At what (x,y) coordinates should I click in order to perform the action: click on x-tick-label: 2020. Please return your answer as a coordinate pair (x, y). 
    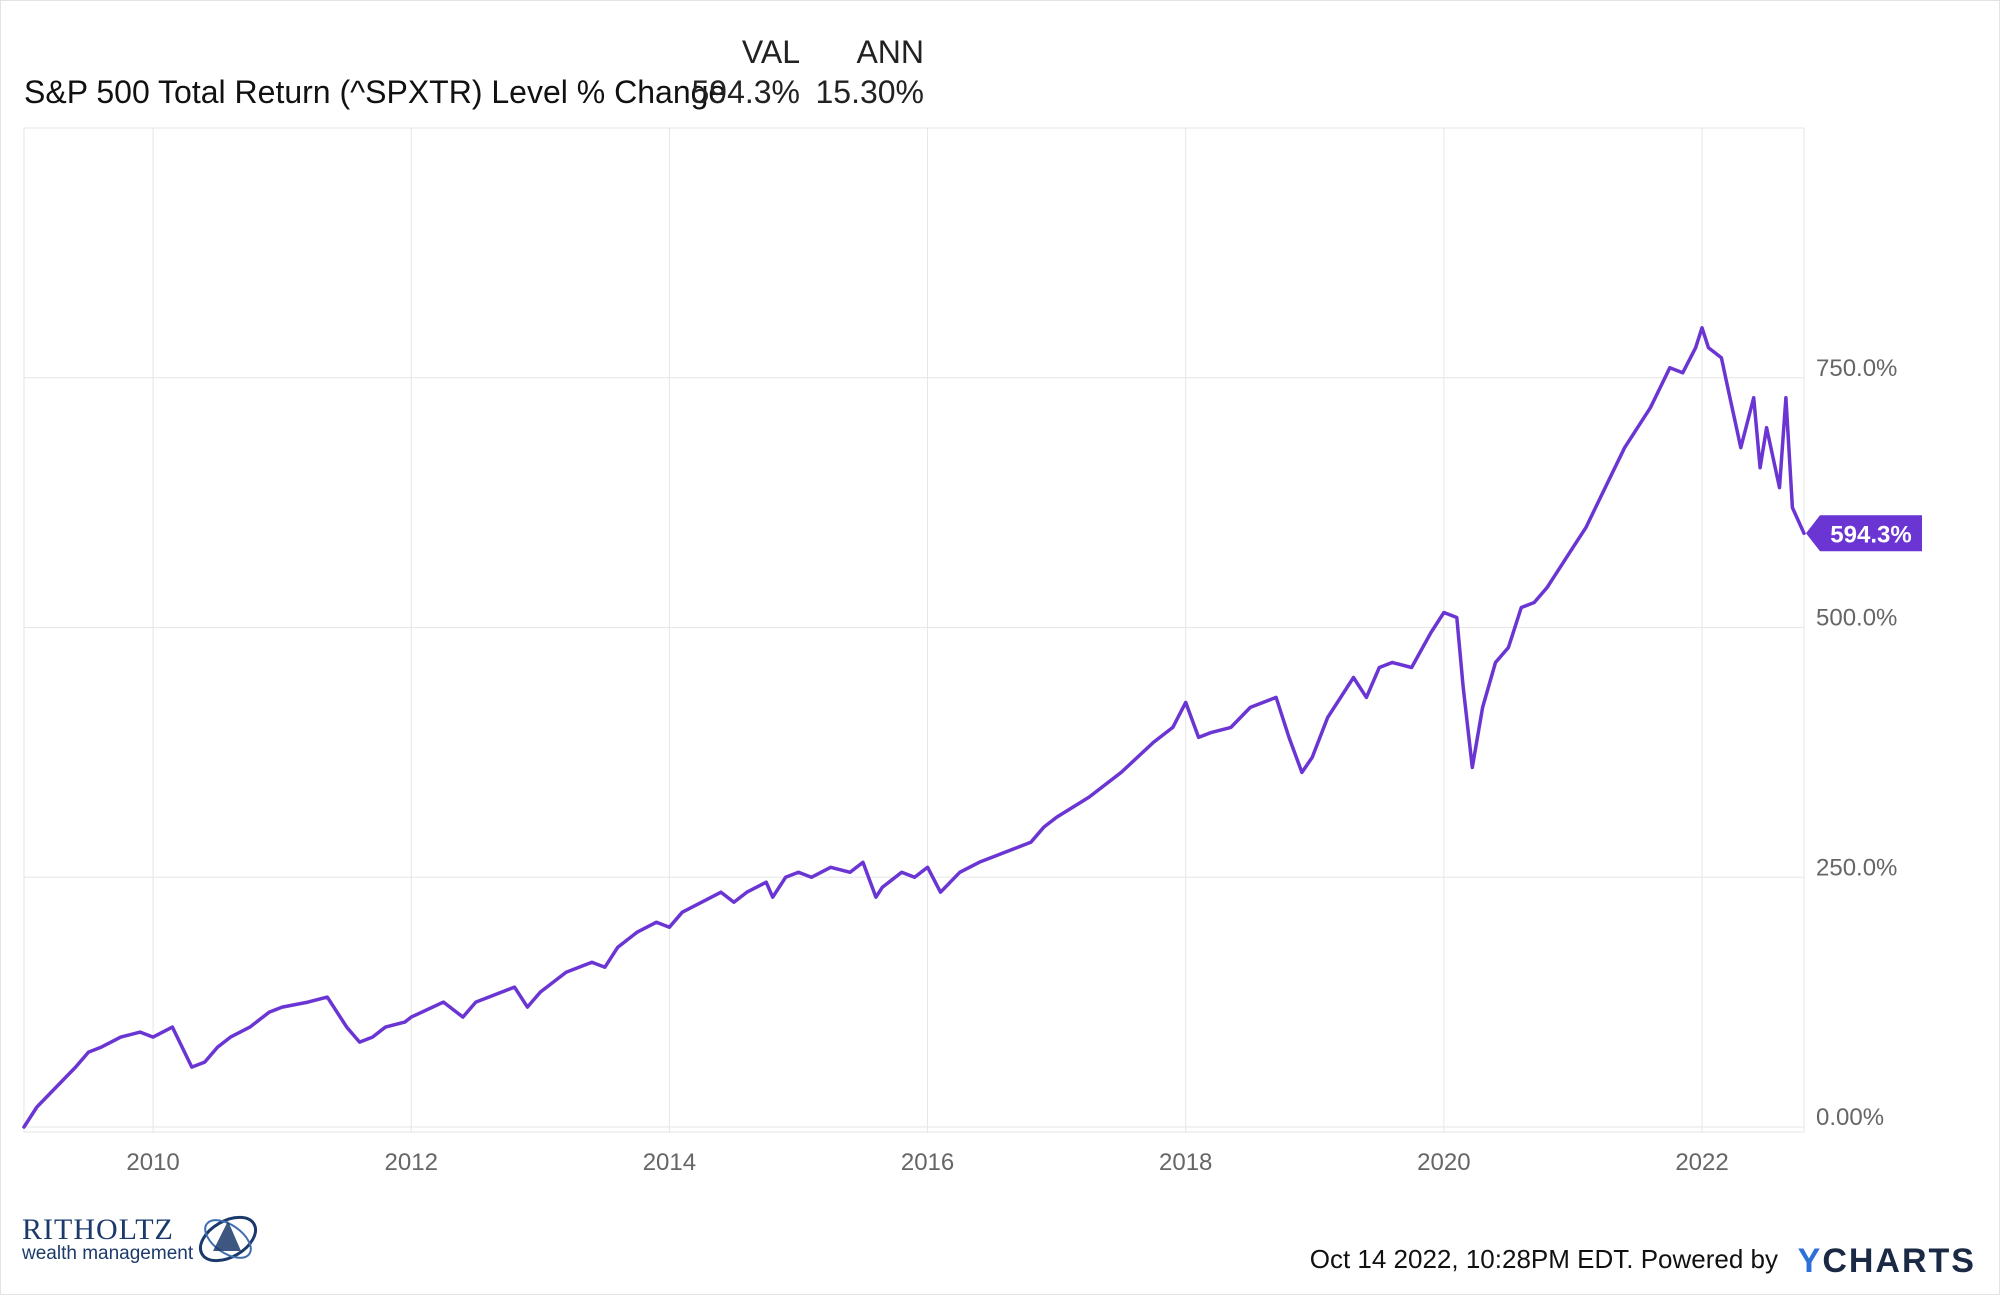
    Looking at the image, I should click on (1443, 1162).